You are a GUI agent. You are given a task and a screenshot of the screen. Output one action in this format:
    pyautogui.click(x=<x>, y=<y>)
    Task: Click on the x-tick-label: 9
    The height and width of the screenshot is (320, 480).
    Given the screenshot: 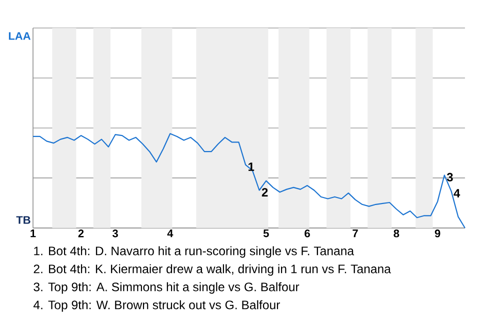 What is the action you would take?
    pyautogui.click(x=437, y=234)
    